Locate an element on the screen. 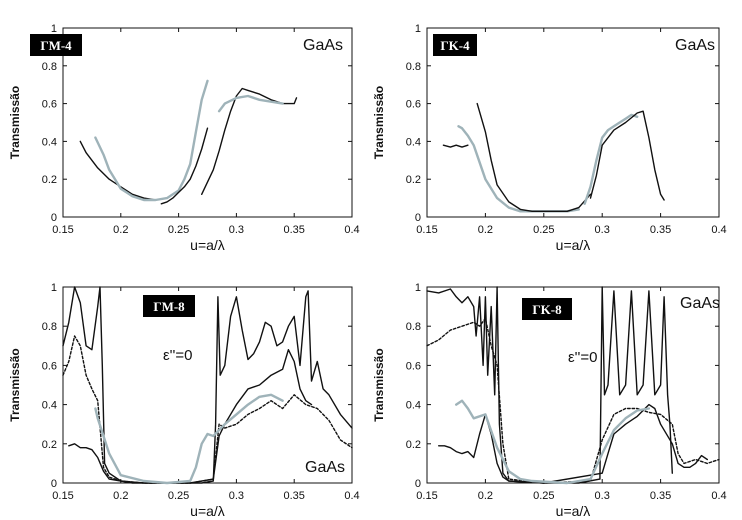 This screenshot has height=520, width=742. panel-badge-label: ΓM-4 is located at coordinates (56, 45).